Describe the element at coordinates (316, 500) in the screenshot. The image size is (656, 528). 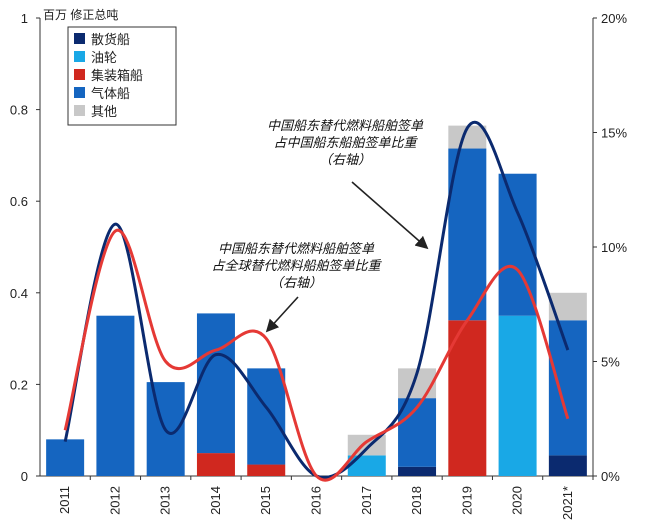
I see `x-tick-label: 2016` at that location.